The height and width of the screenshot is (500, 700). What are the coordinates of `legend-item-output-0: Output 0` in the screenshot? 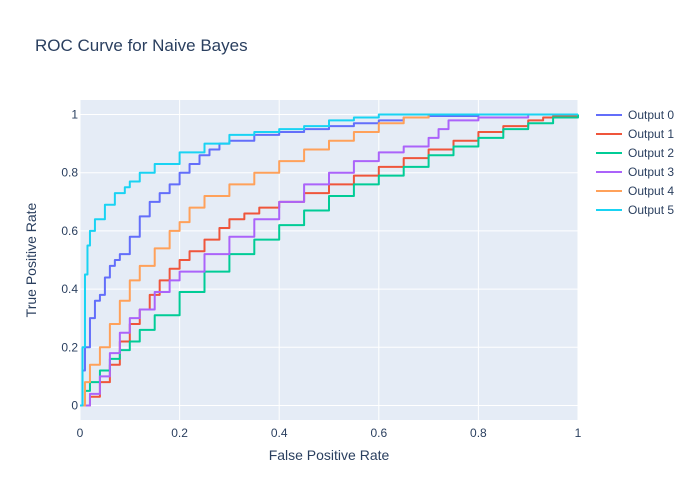 It's located at (635, 115).